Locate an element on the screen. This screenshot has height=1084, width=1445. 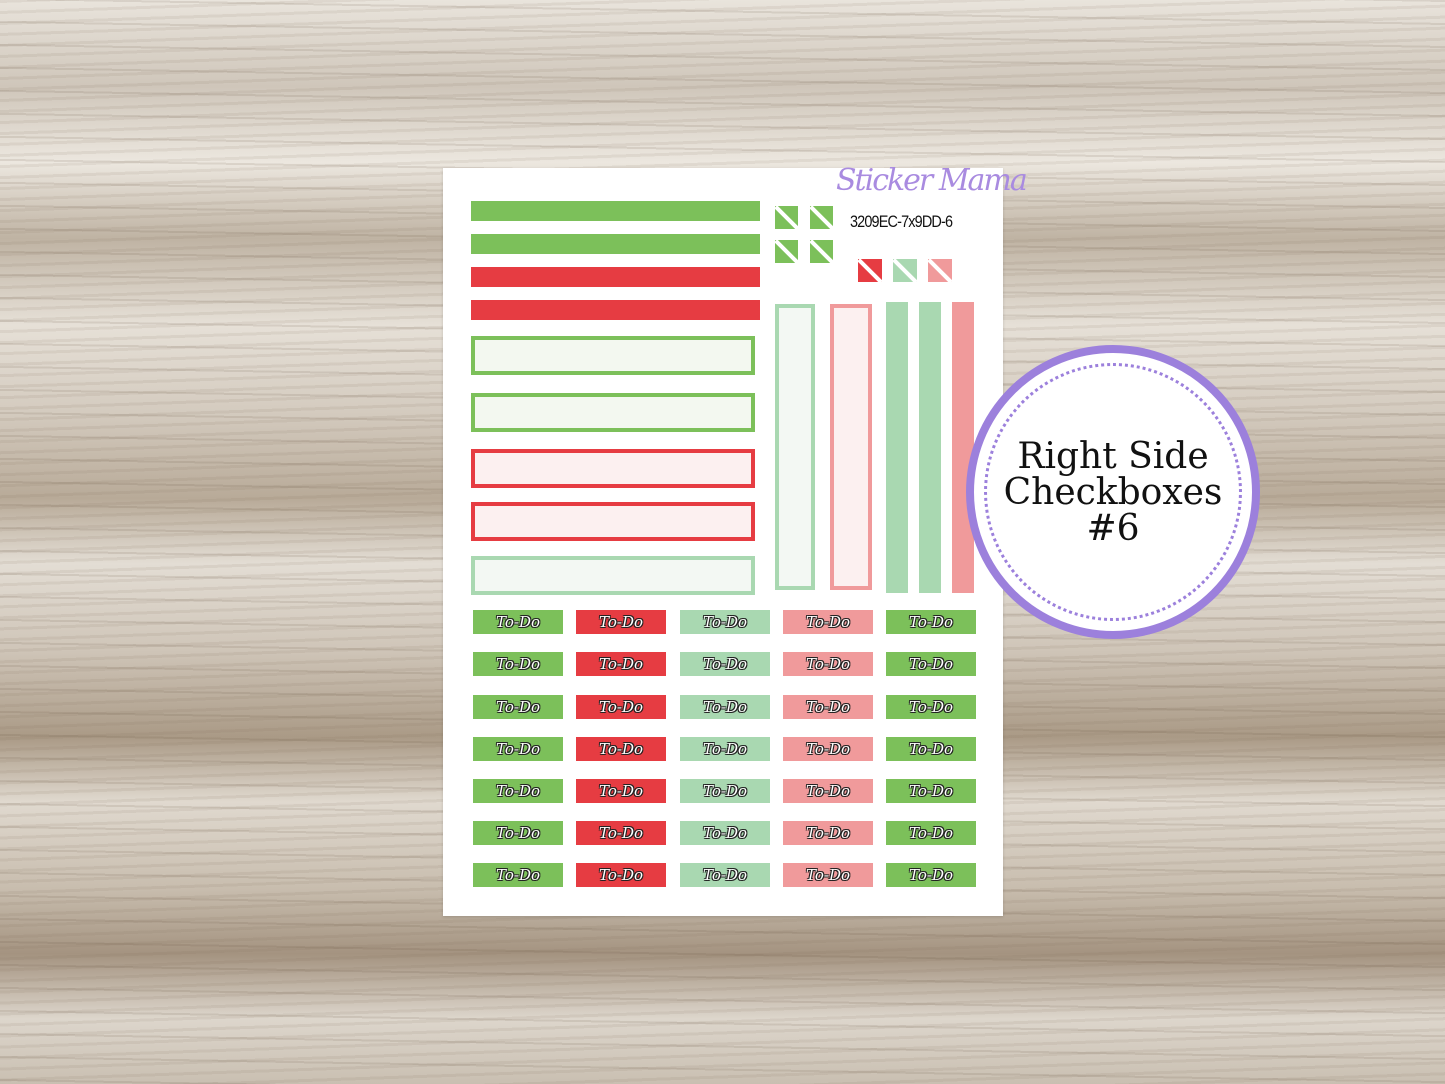
badge-line-2: Checkboxes is located at coordinates (1113, 492).